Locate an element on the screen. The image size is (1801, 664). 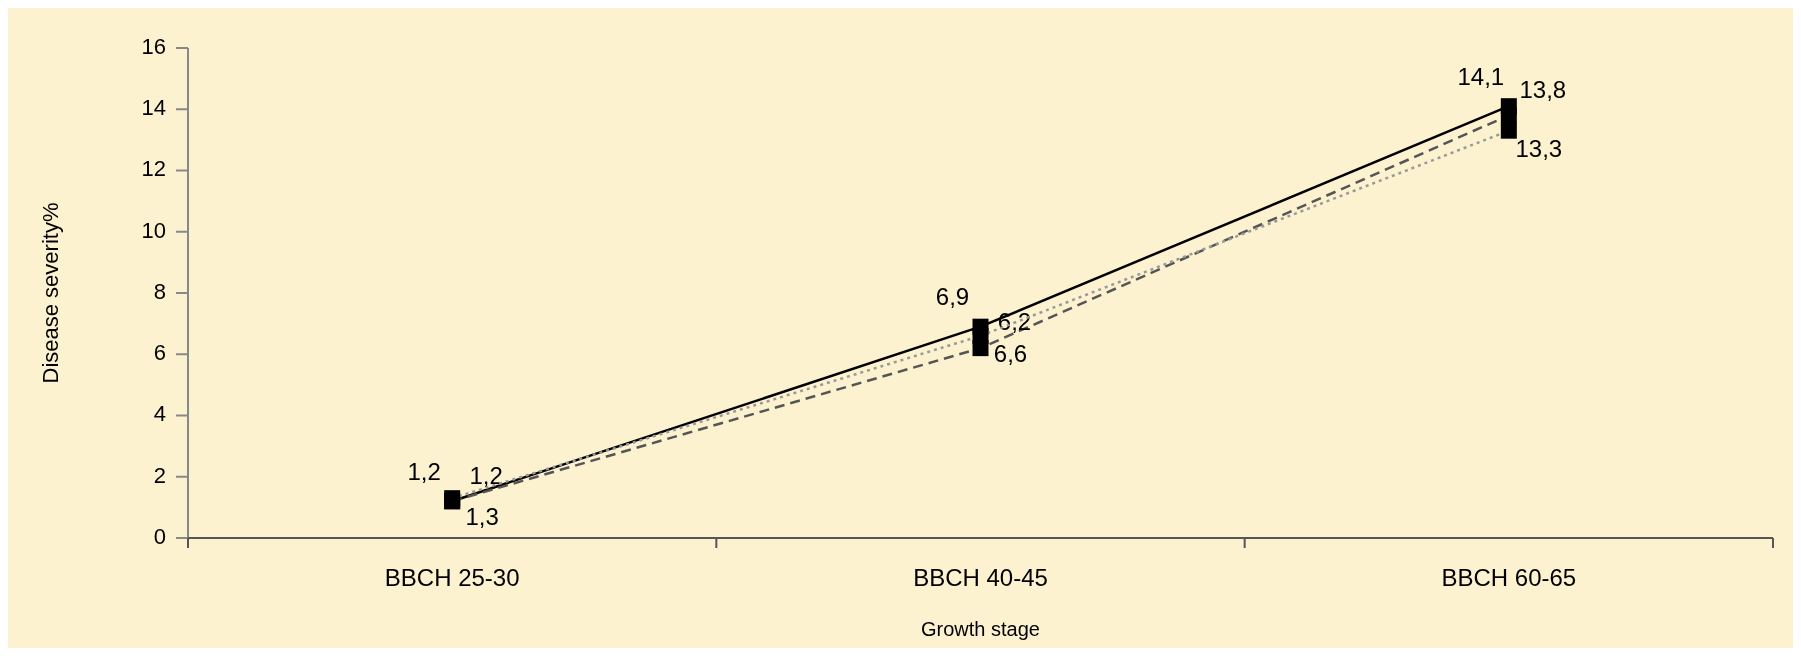
data-label: 14,1 is located at coordinates (1481, 76).